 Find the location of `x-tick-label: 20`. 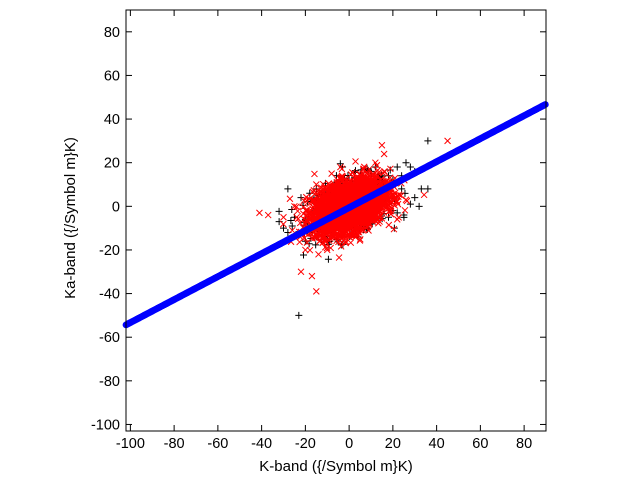

x-tick-label: 20 is located at coordinates (393, 444).